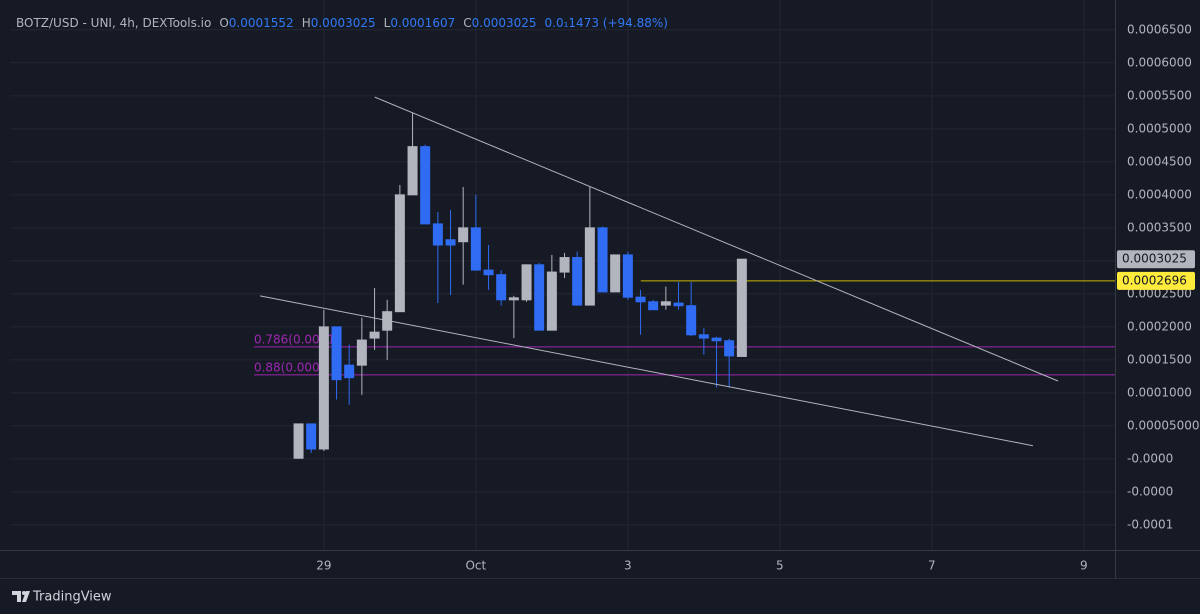  Describe the element at coordinates (467, 23) in the screenshot. I see `ohlc-label: C` at that location.